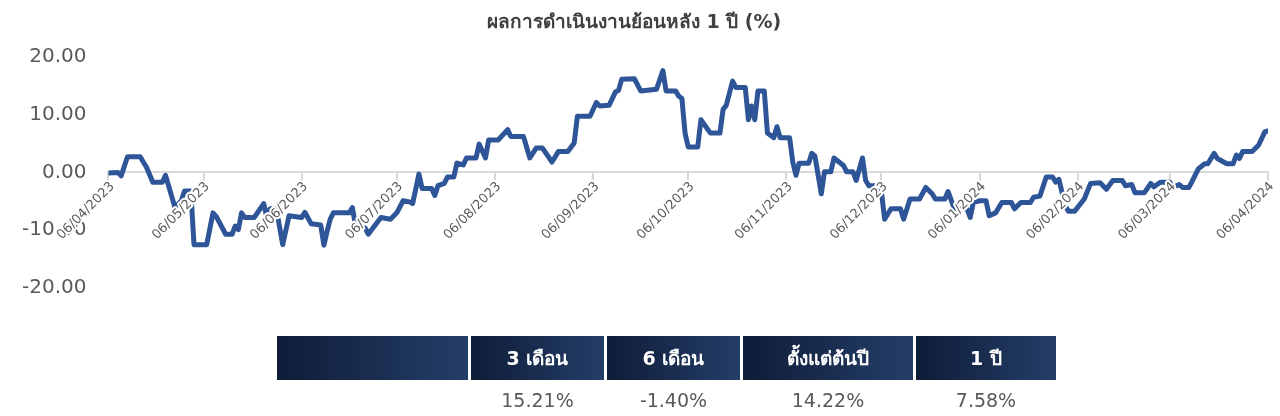 The height and width of the screenshot is (416, 1280). I want to click on category-label: 3 เดือน, so click(537, 358).